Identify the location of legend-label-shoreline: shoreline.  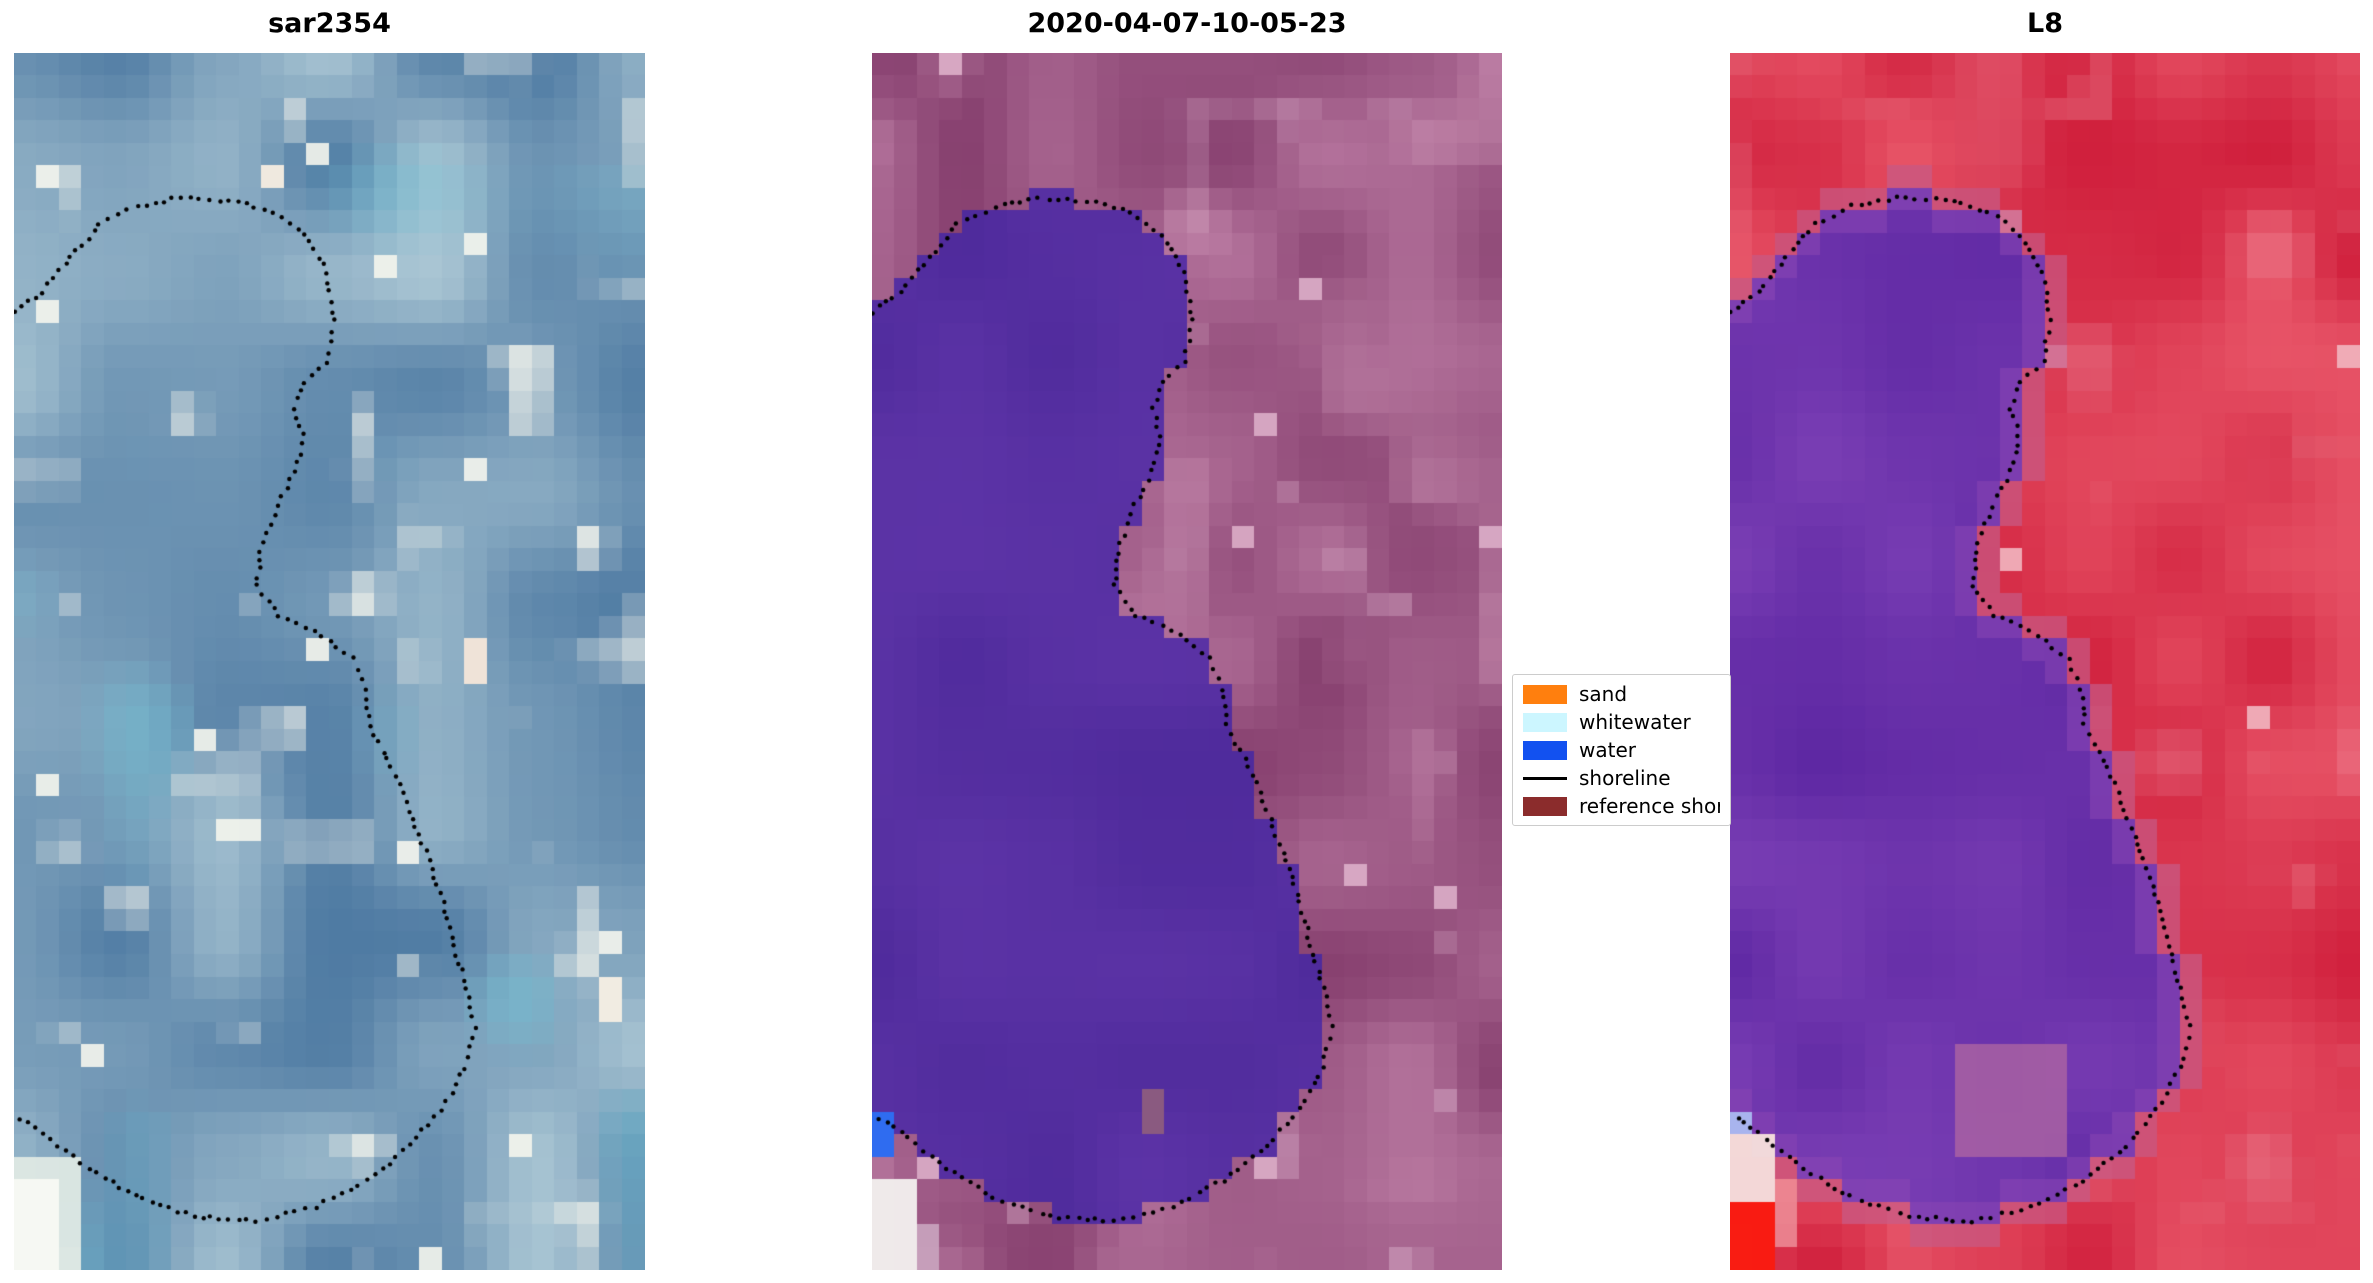
(1625, 778).